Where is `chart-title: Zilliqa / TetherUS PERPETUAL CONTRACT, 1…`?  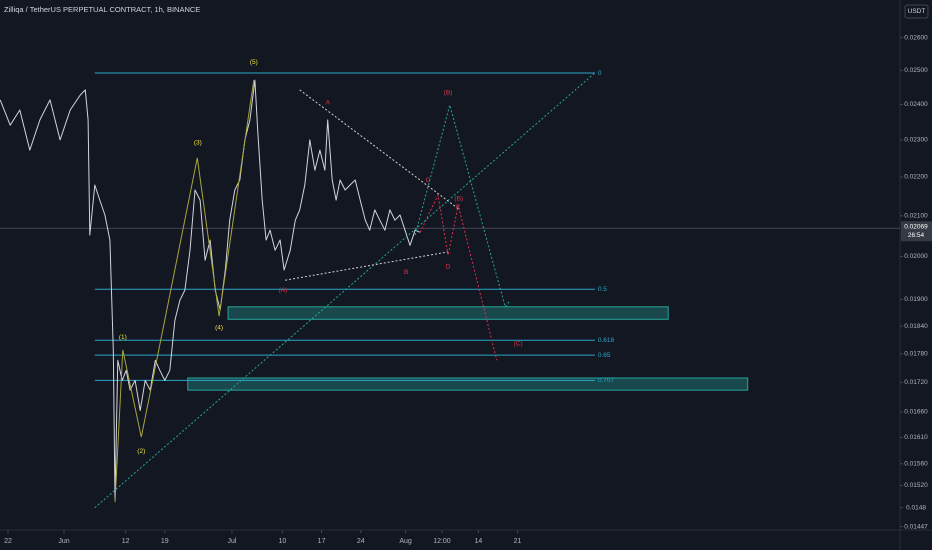
chart-title: Zilliqa / TetherUS PERPETUAL CONTRACT, 1… is located at coordinates (102, 9).